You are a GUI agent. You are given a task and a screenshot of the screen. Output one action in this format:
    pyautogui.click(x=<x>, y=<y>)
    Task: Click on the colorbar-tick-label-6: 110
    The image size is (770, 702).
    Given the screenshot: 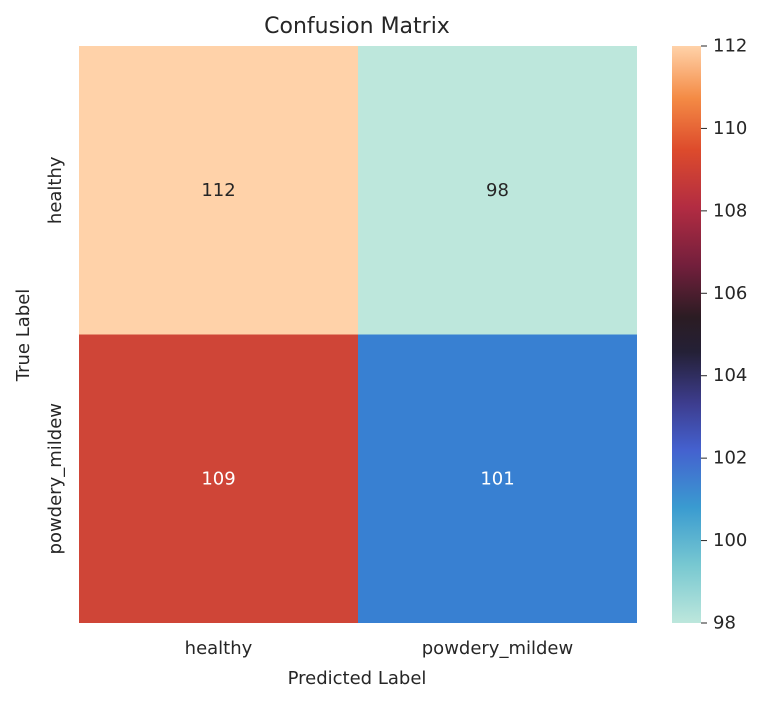 What is the action you would take?
    pyautogui.click(x=730, y=128)
    